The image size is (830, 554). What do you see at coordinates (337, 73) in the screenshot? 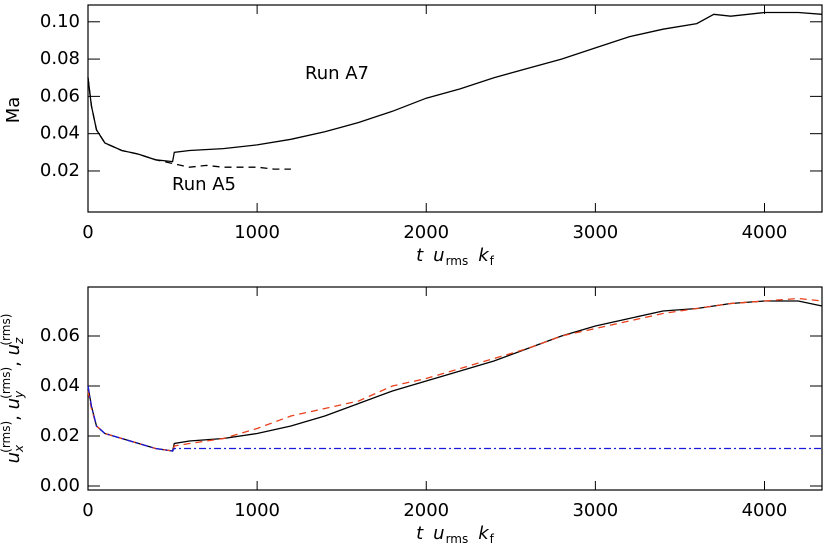
I see `annotation: Run A7` at bounding box center [337, 73].